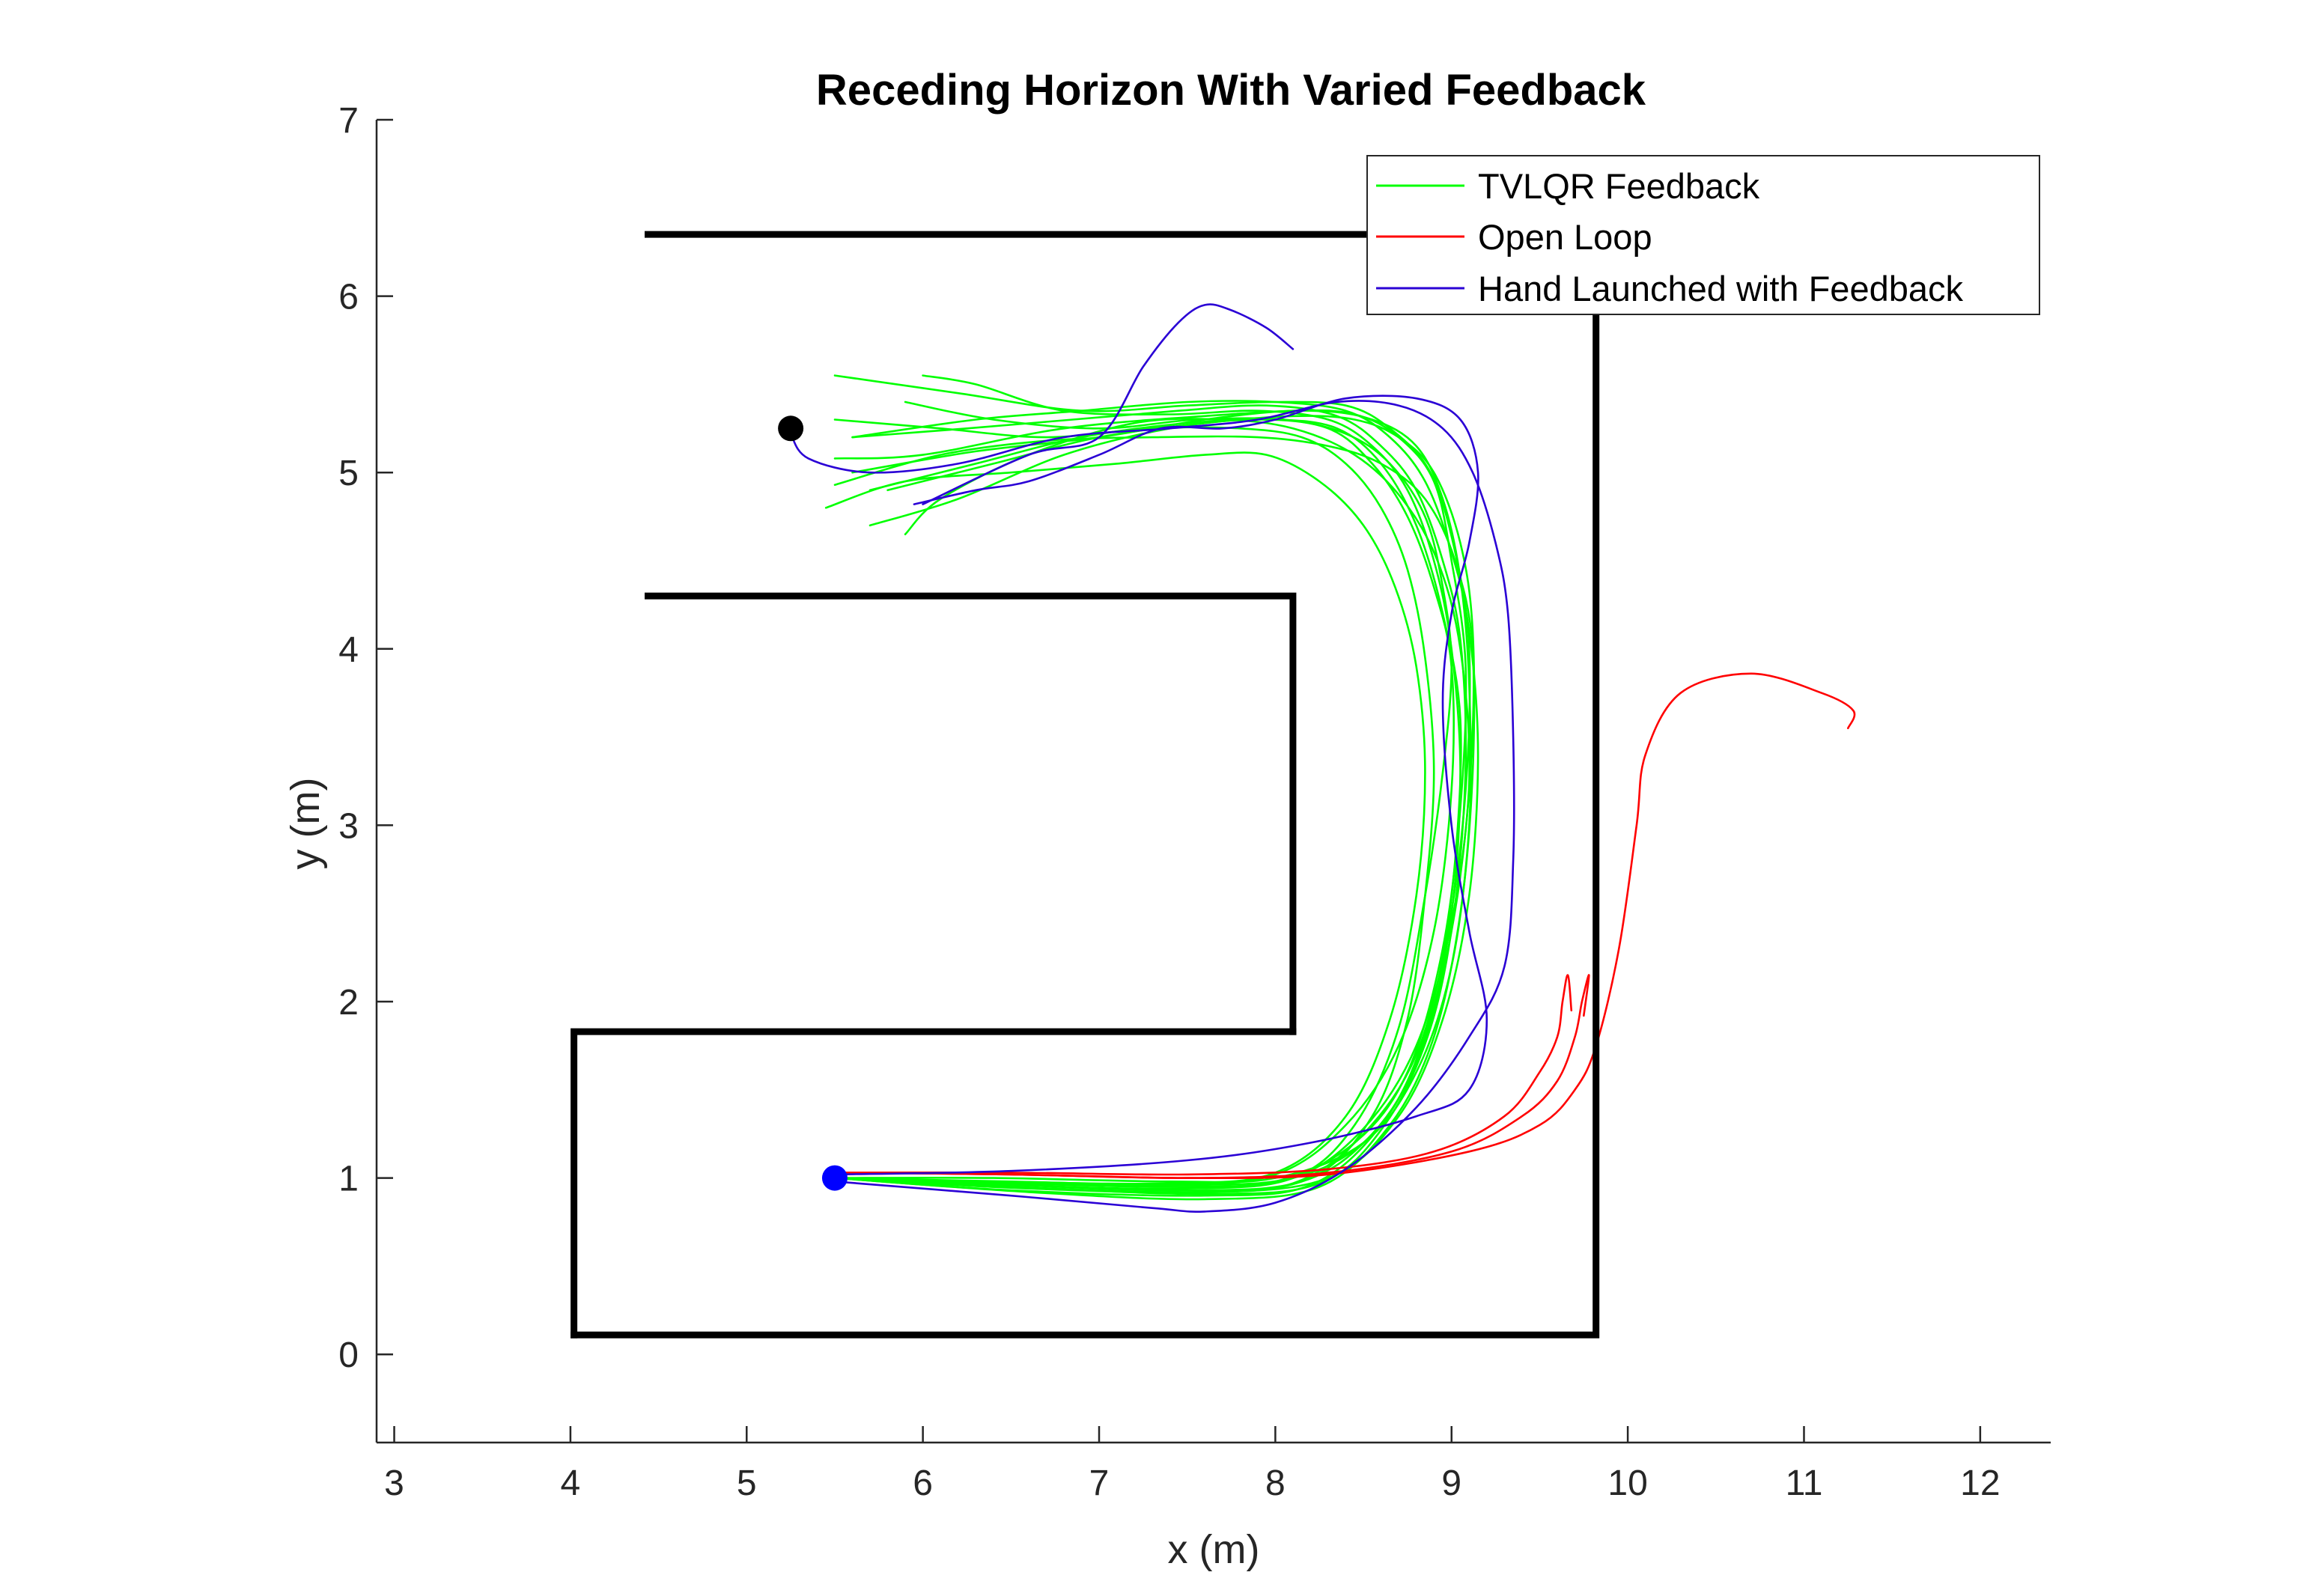 The width and height of the screenshot is (2312, 1596). What do you see at coordinates (1980, 1483) in the screenshot?
I see `x-tick-label: 12` at bounding box center [1980, 1483].